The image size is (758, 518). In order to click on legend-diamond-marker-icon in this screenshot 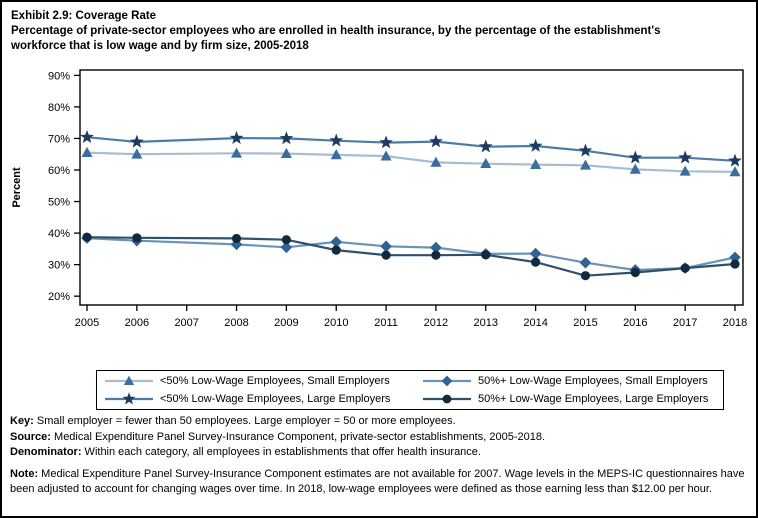, I will do `click(447, 381)`.